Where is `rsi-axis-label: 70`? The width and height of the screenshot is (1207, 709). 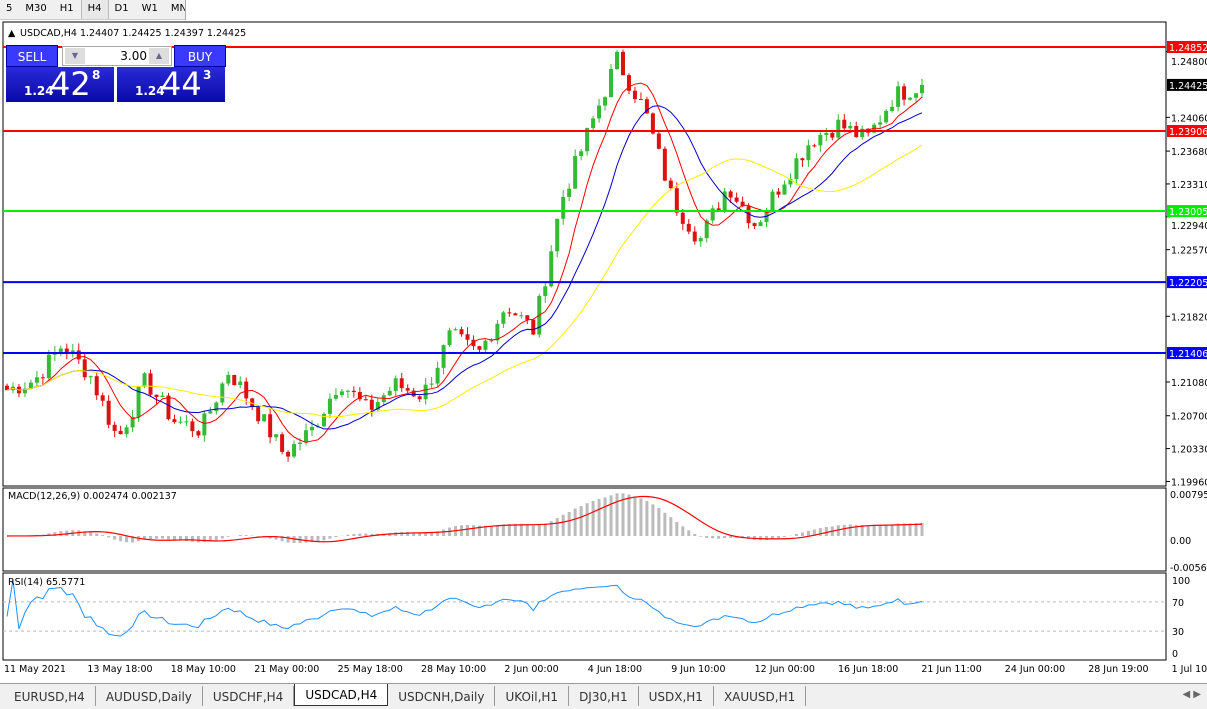
rsi-axis-label: 70 is located at coordinates (1178, 603).